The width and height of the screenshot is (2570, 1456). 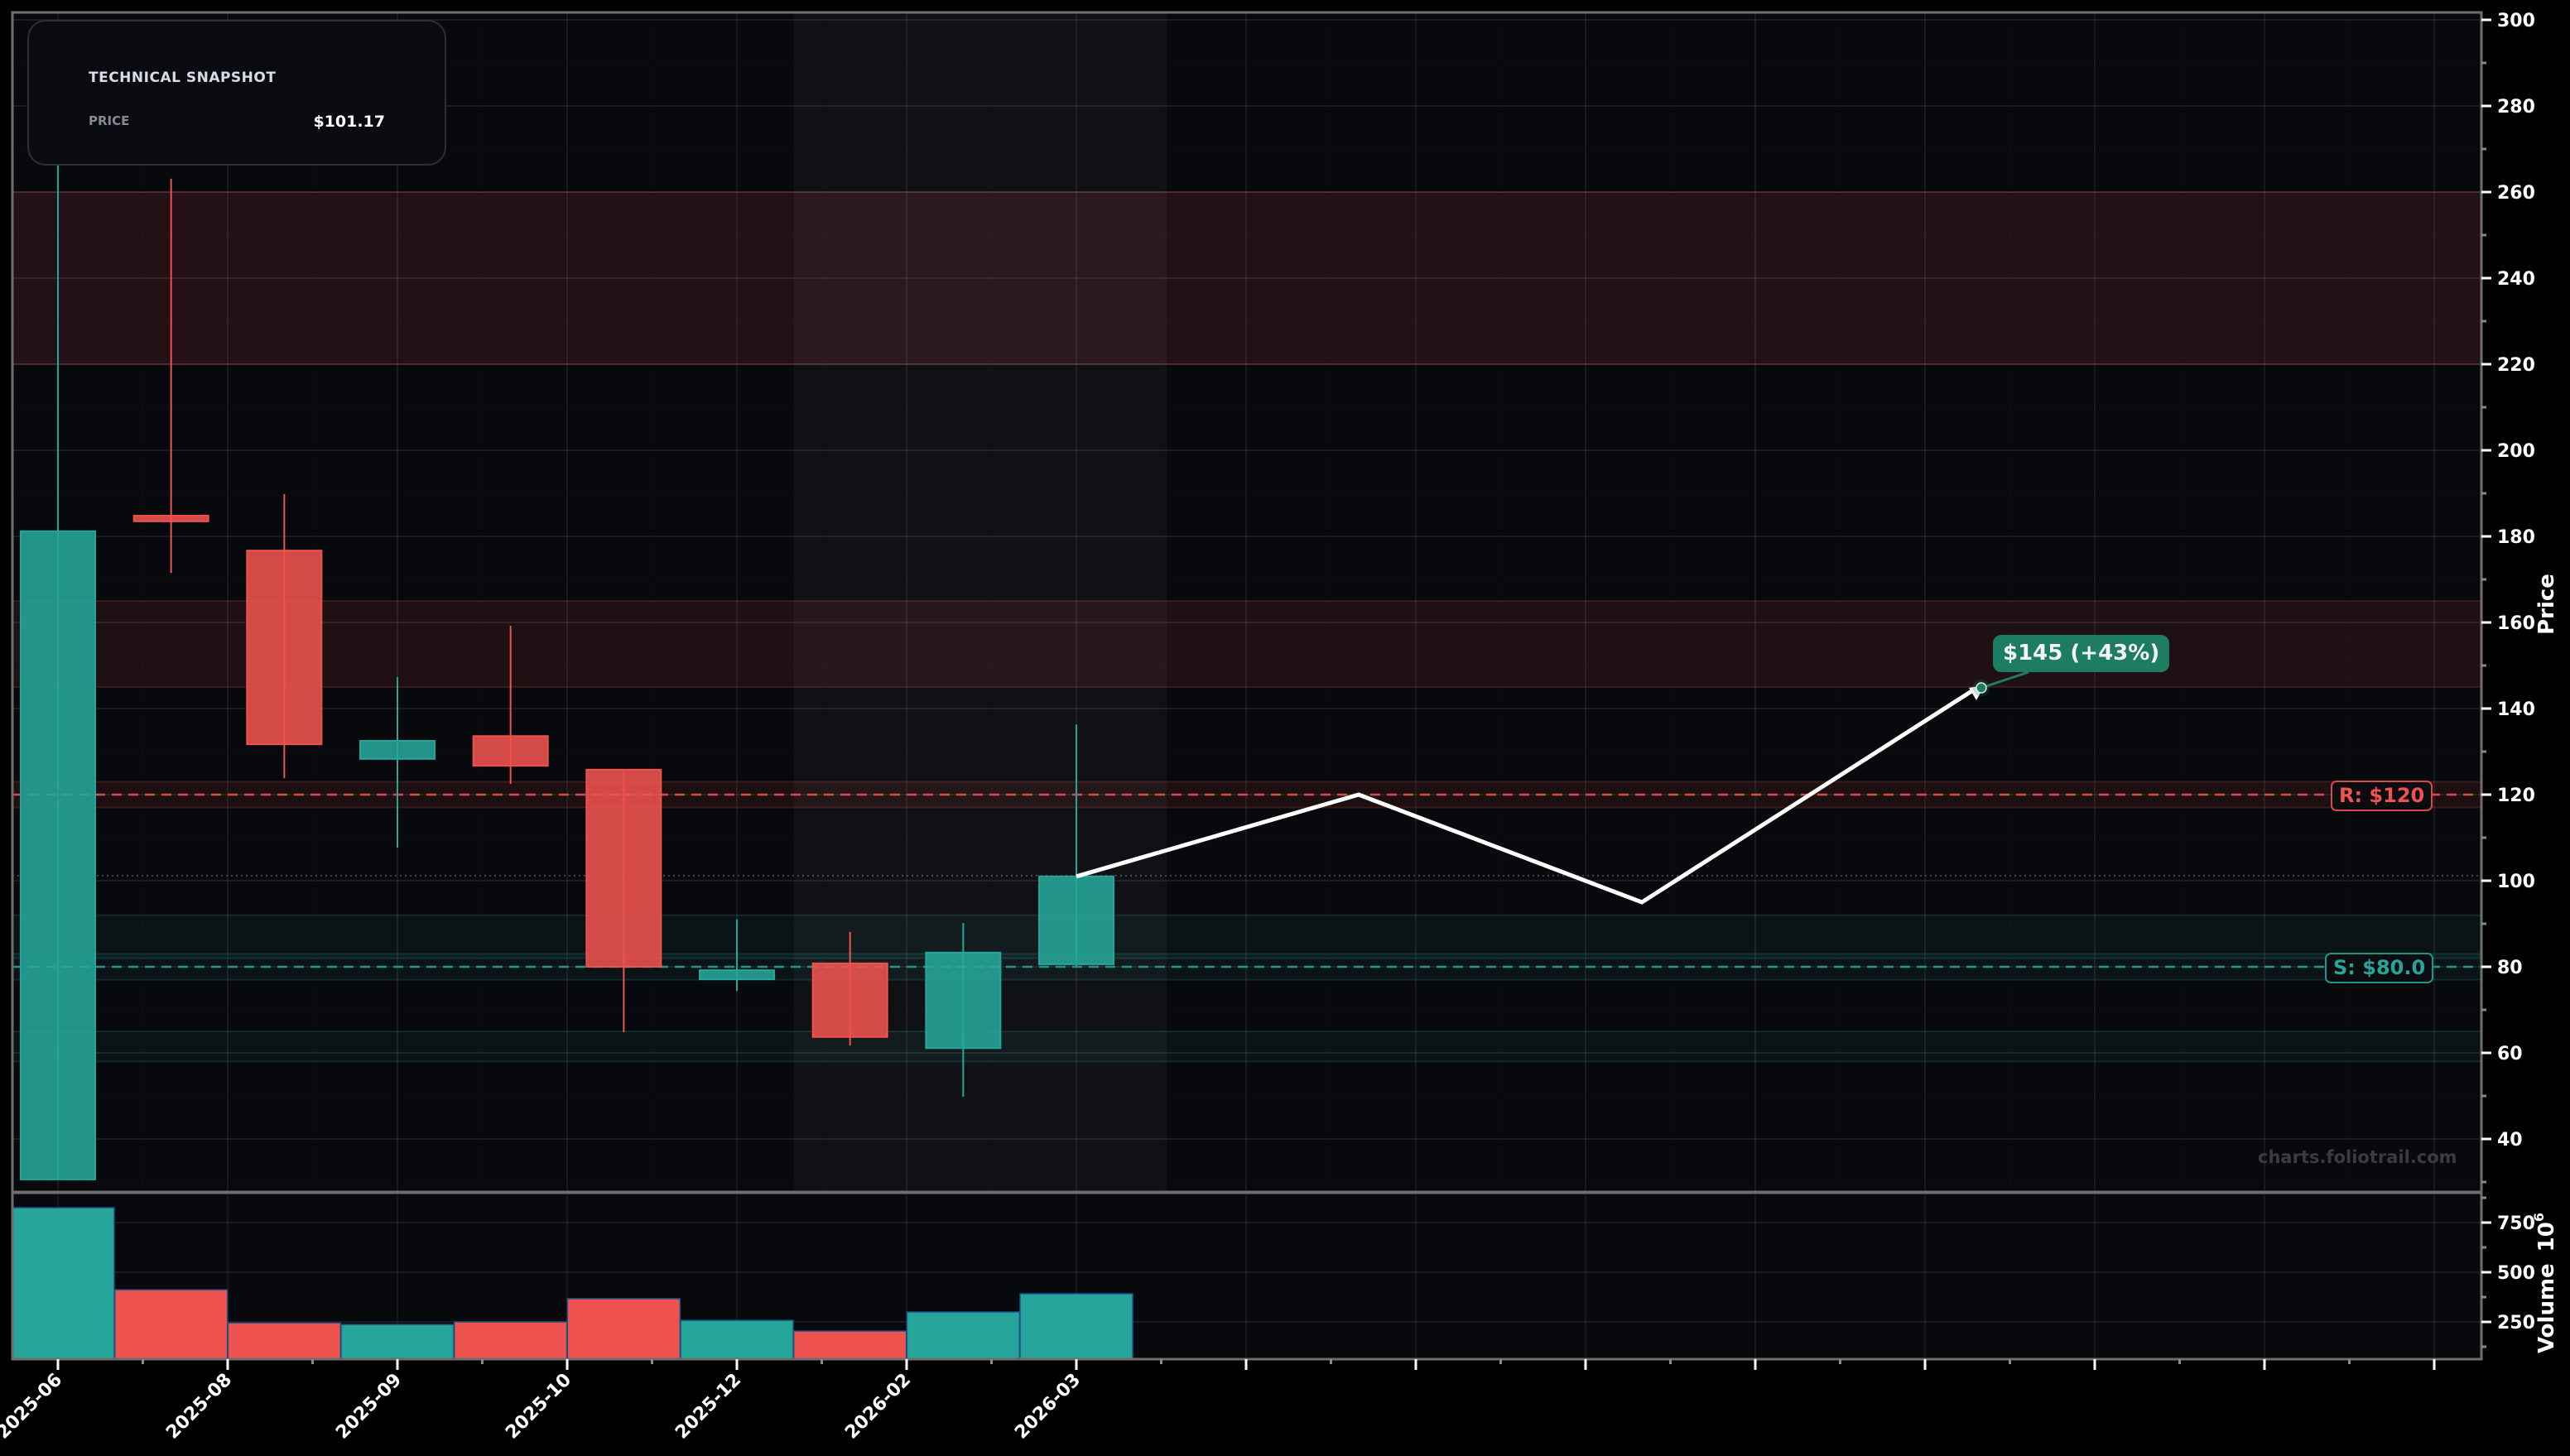 I want to click on svg-text: Volume106, so click(x=2545, y=1283).